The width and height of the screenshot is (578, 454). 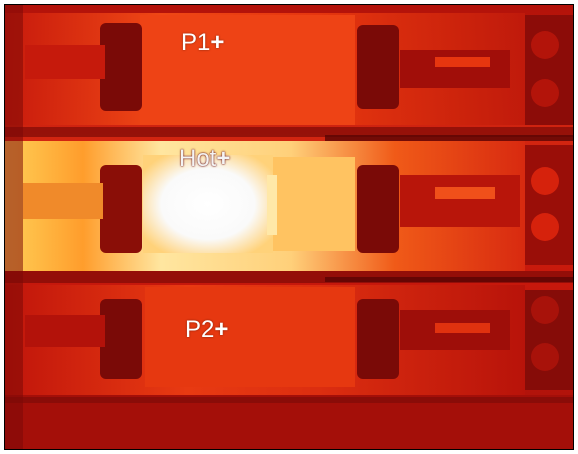 I want to click on marker-hot: Hot+, so click(x=204, y=159).